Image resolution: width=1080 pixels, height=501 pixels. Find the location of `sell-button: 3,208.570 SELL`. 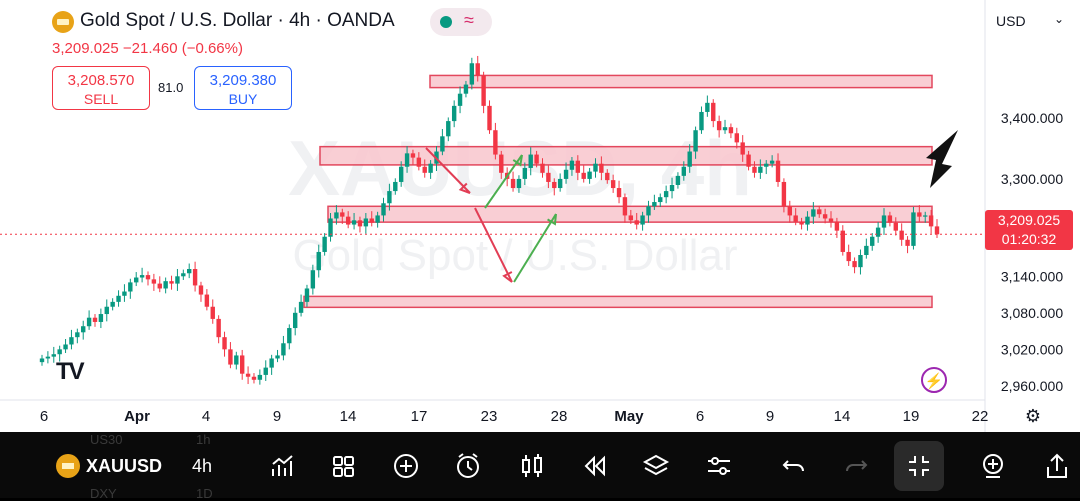

sell-button: 3,208.570 SELL is located at coordinates (101, 88).